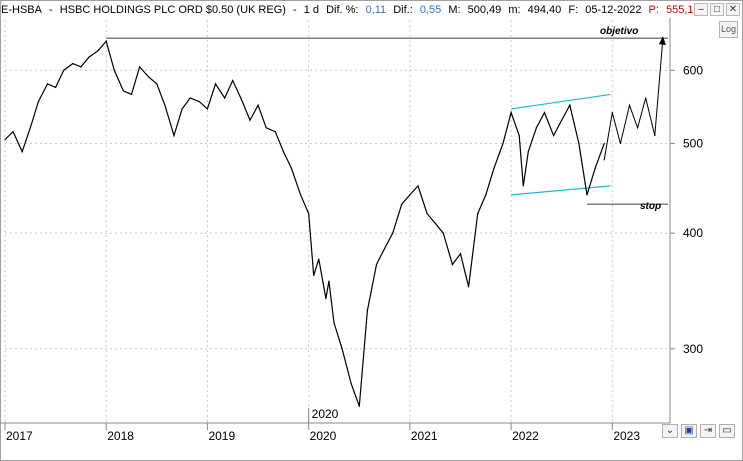  I want to click on window-buttons: – □ ✕, so click(717, 9).